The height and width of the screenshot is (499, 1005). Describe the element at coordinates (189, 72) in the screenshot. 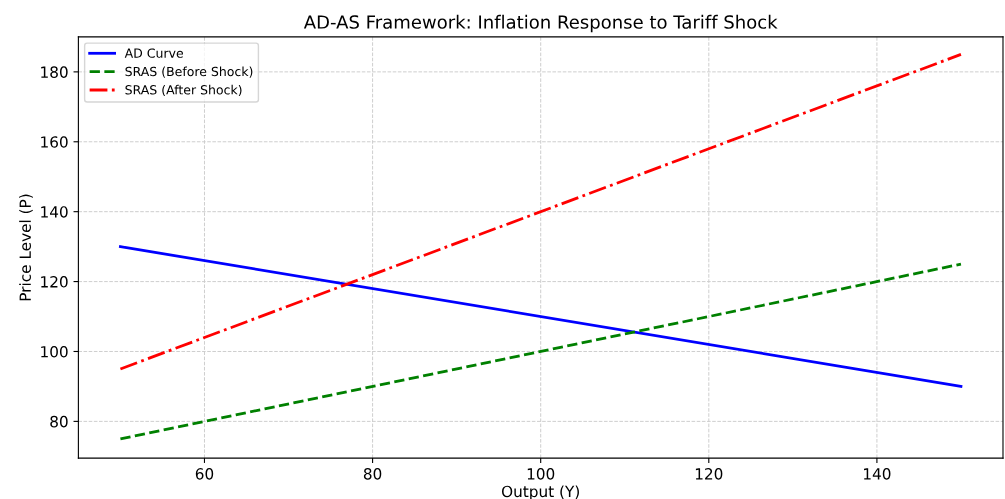

I see `legend-label: SRAS (Before Shock)` at that location.